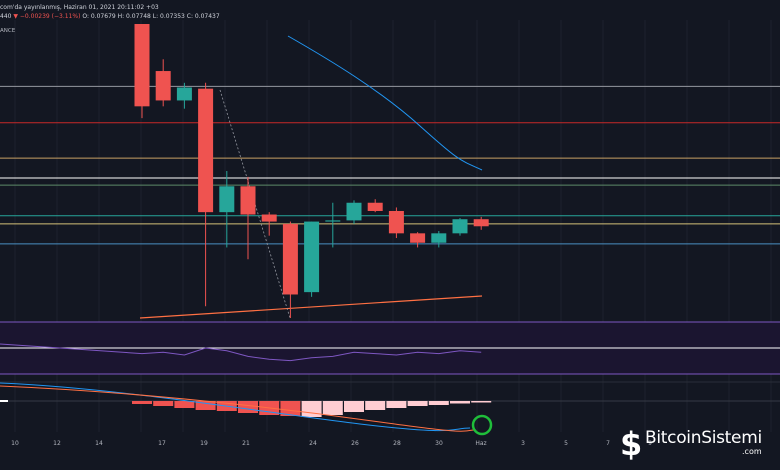 This screenshot has height=470, width=780. Describe the element at coordinates (752, 451) in the screenshot. I see `brand-suffix: .com` at that location.